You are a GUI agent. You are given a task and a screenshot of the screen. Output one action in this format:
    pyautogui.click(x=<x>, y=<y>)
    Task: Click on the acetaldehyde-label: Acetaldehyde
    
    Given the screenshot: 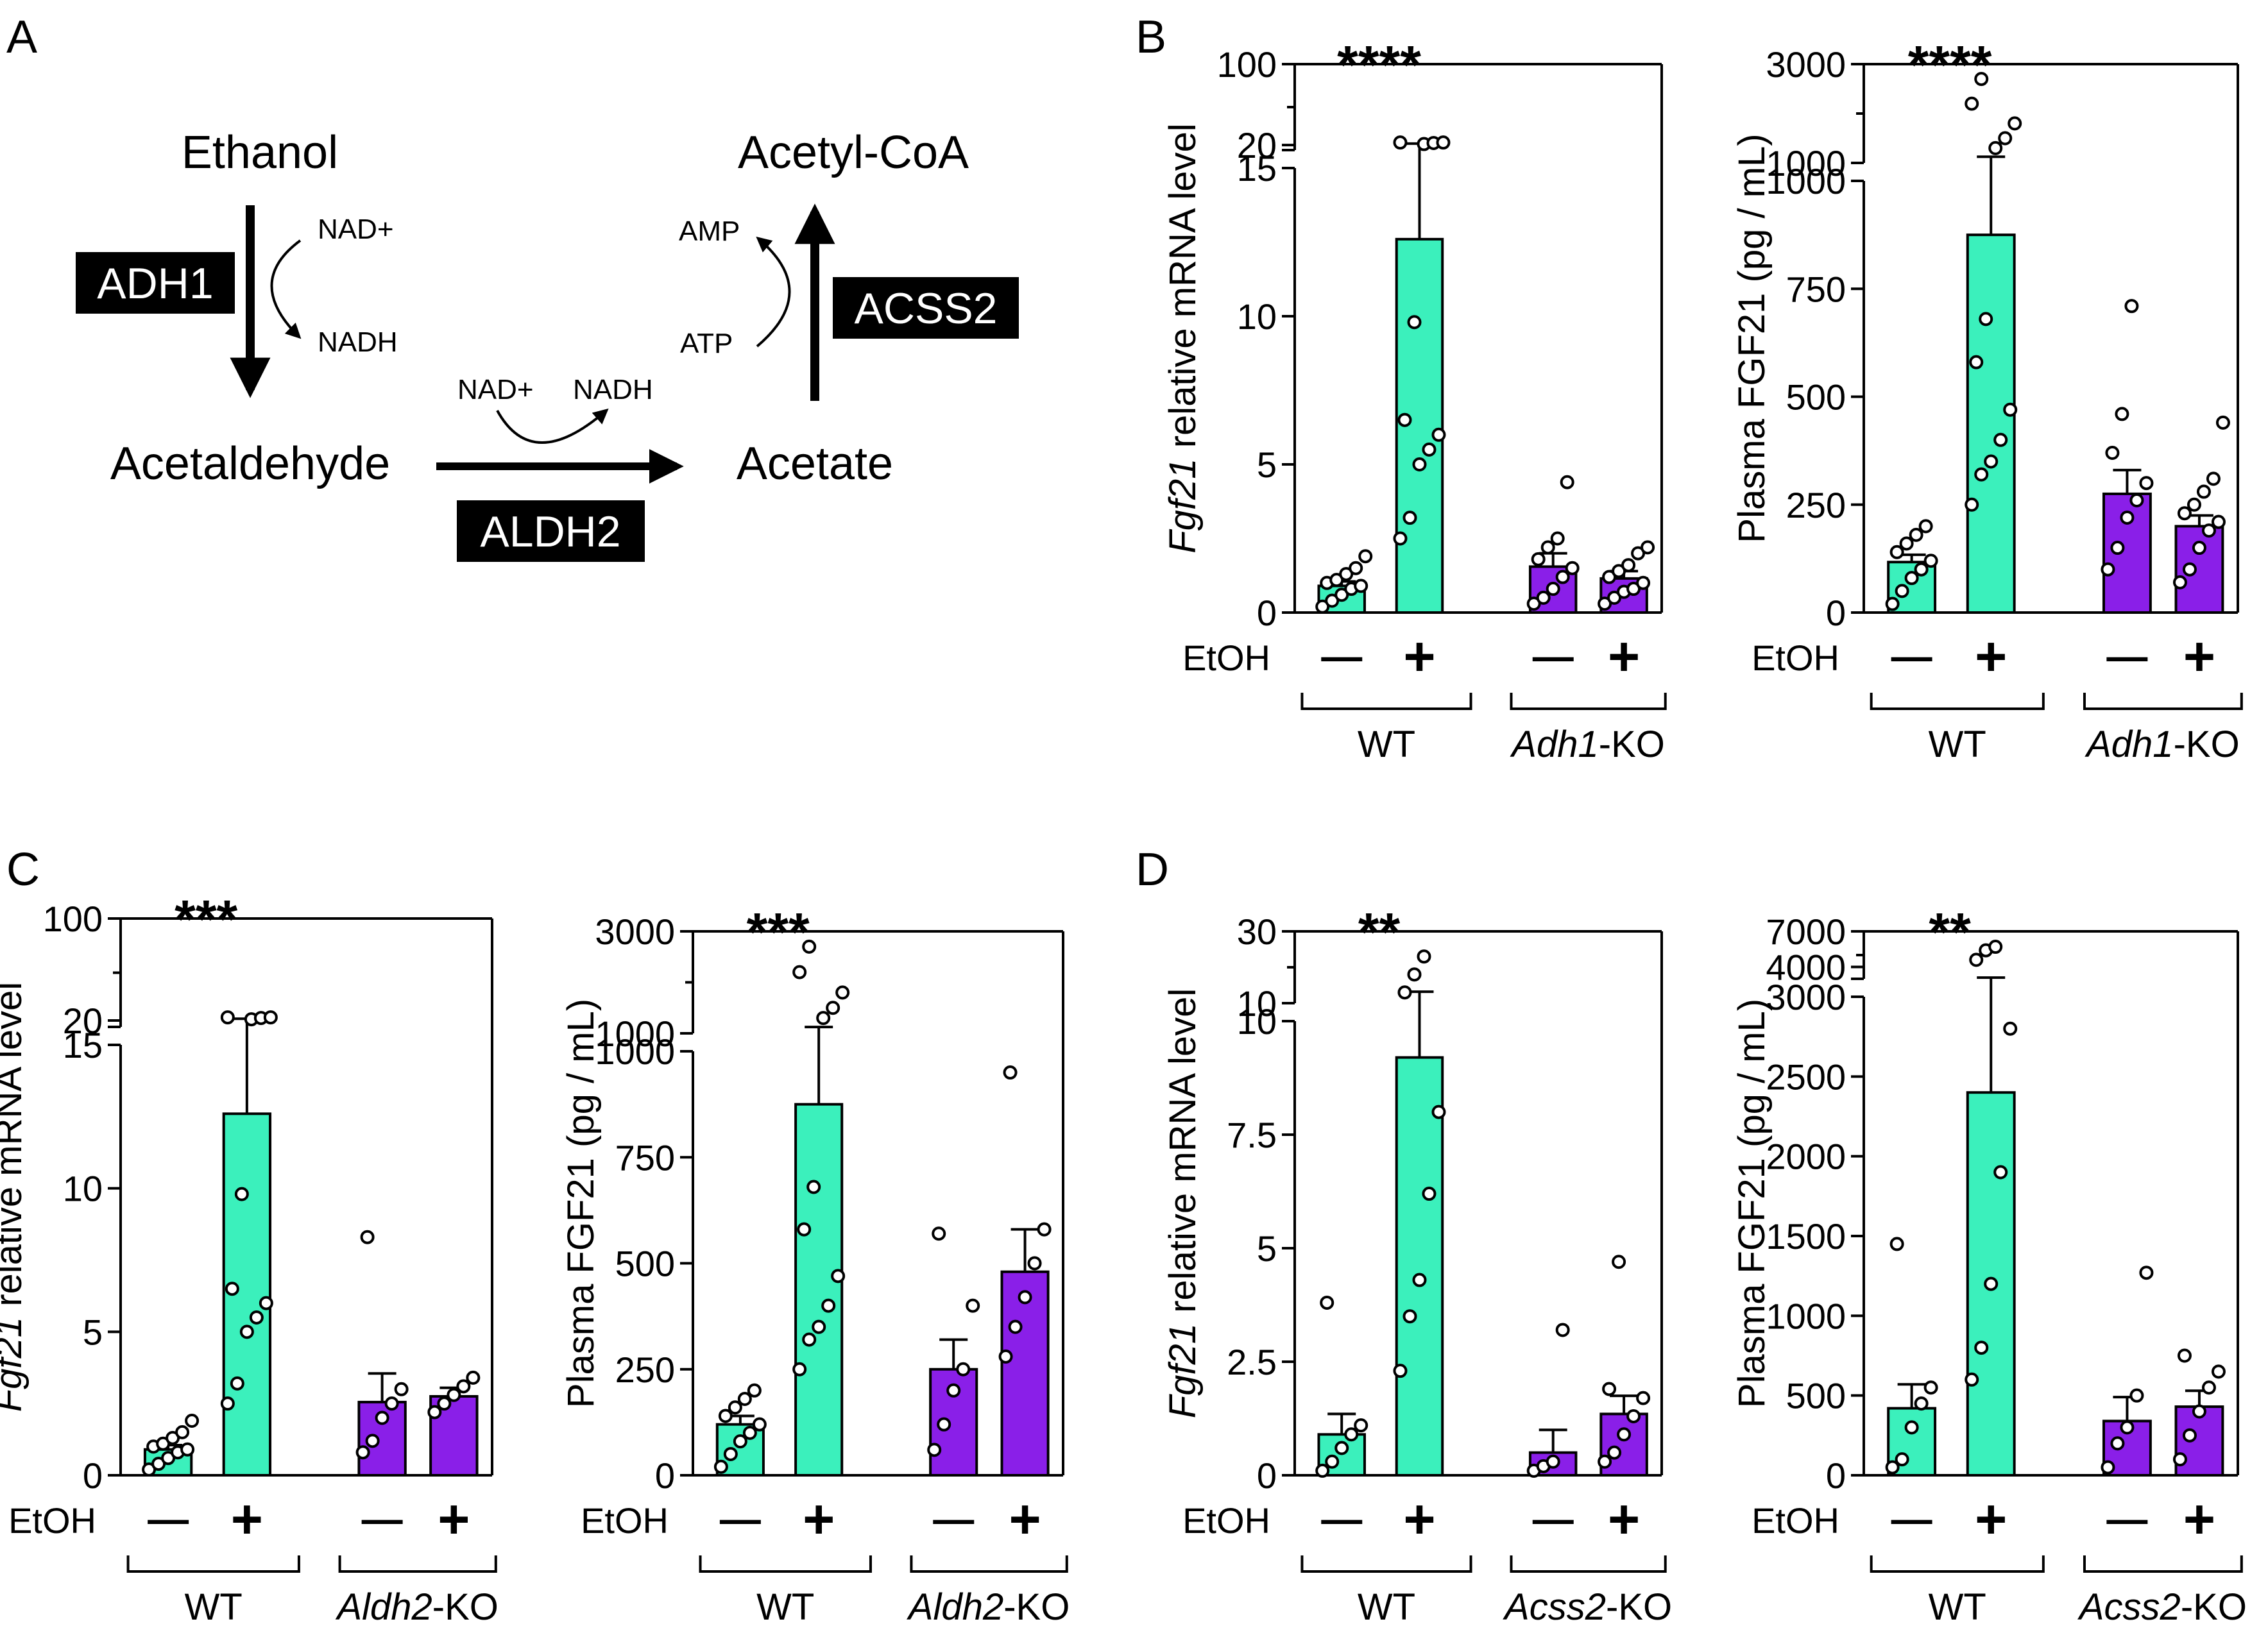 What is the action you would take?
    pyautogui.click(x=250, y=463)
    